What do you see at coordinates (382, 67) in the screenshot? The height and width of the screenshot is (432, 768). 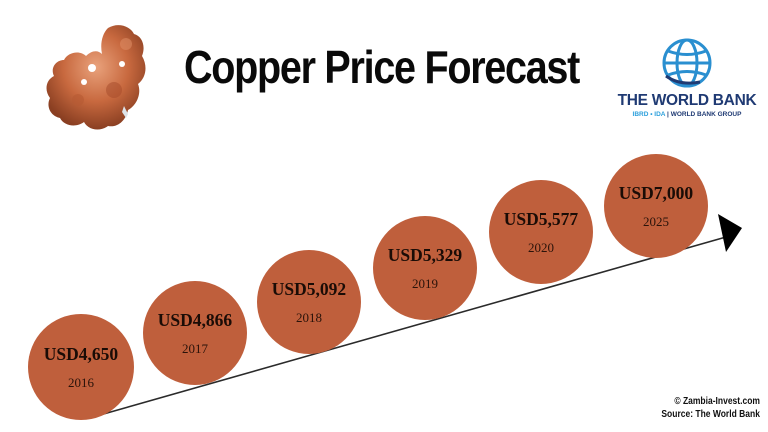 I see `page-title: Copper Price Forecast` at bounding box center [382, 67].